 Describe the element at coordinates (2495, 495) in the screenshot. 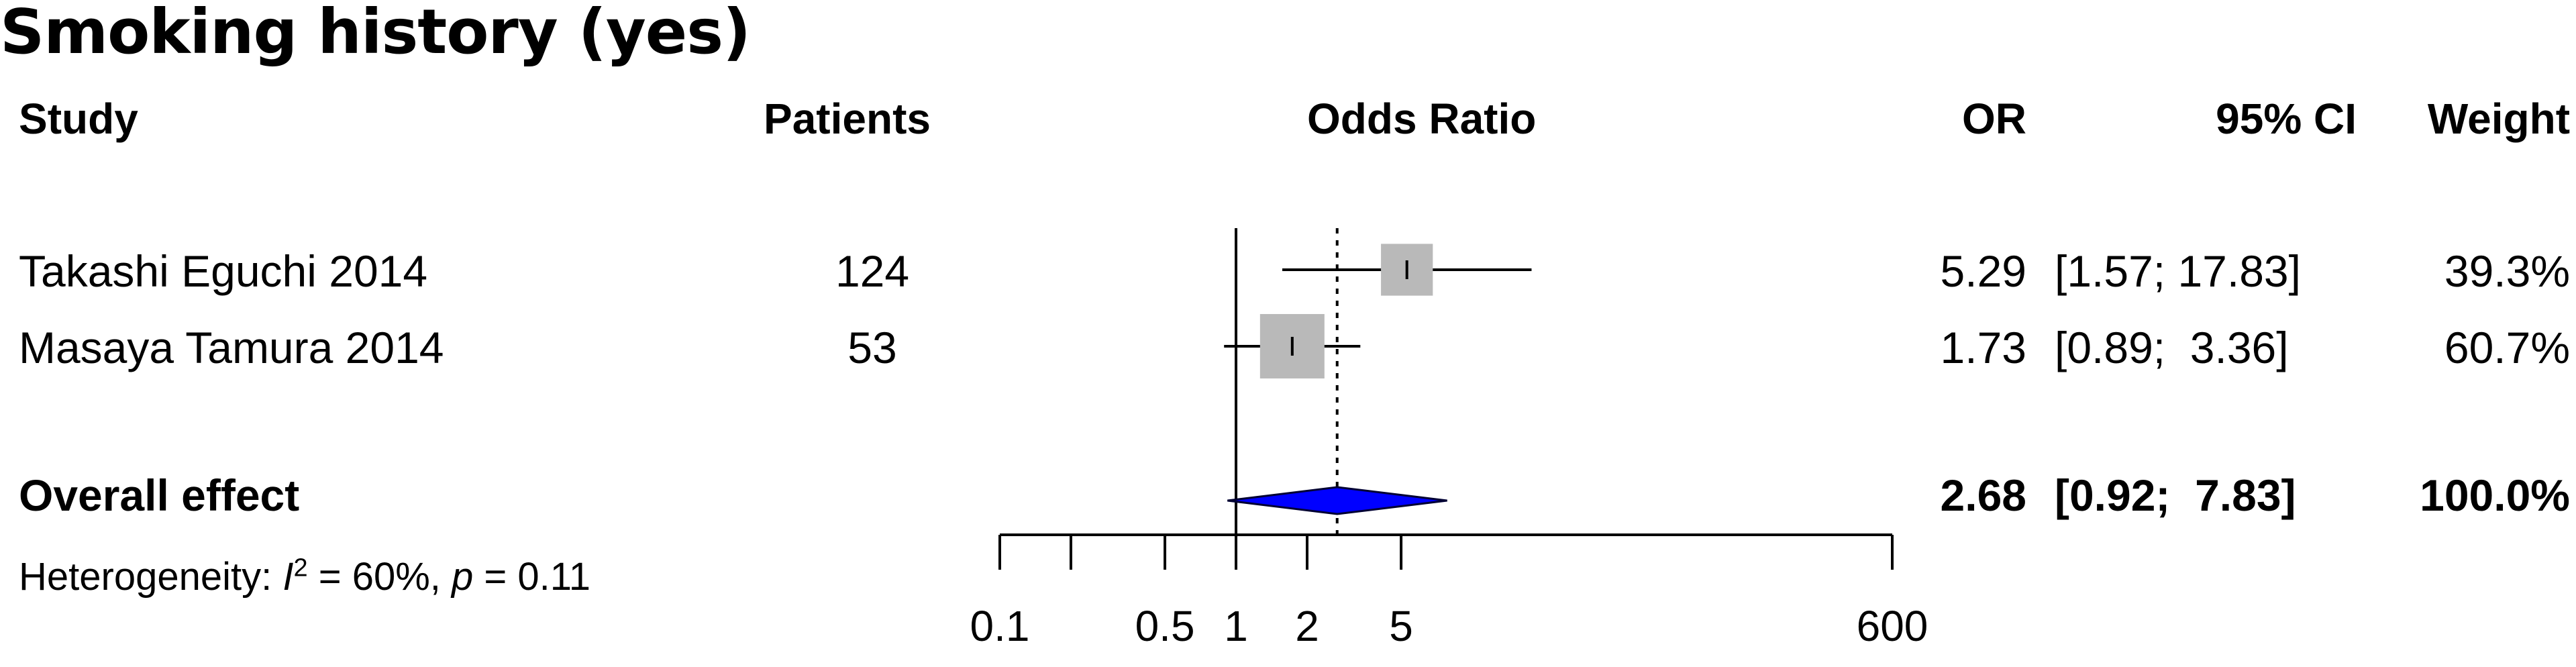

I see `overall-weight: 100.0%` at that location.